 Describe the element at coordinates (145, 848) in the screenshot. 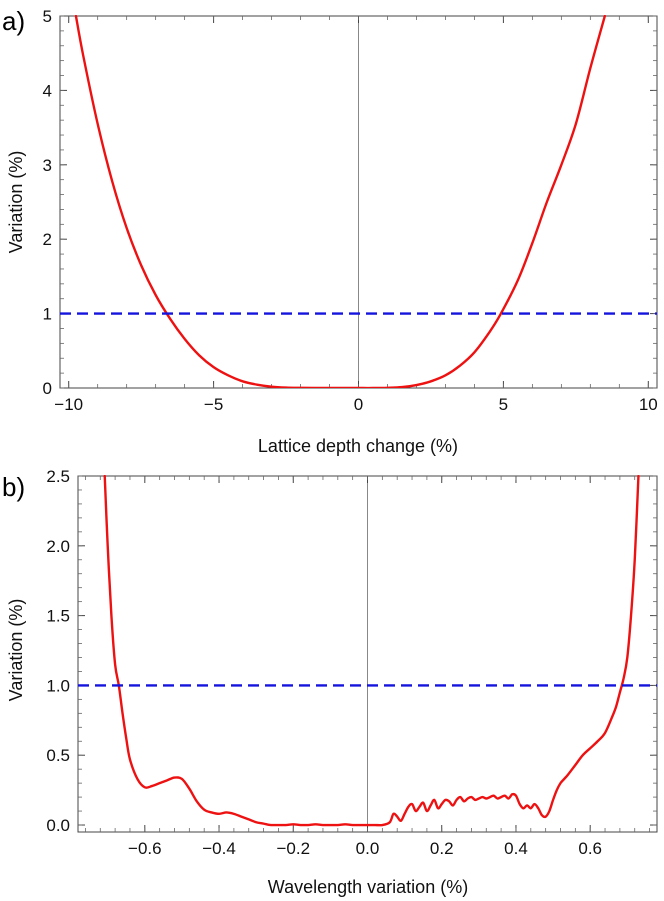

I see `x-tick-label: −0.6` at that location.